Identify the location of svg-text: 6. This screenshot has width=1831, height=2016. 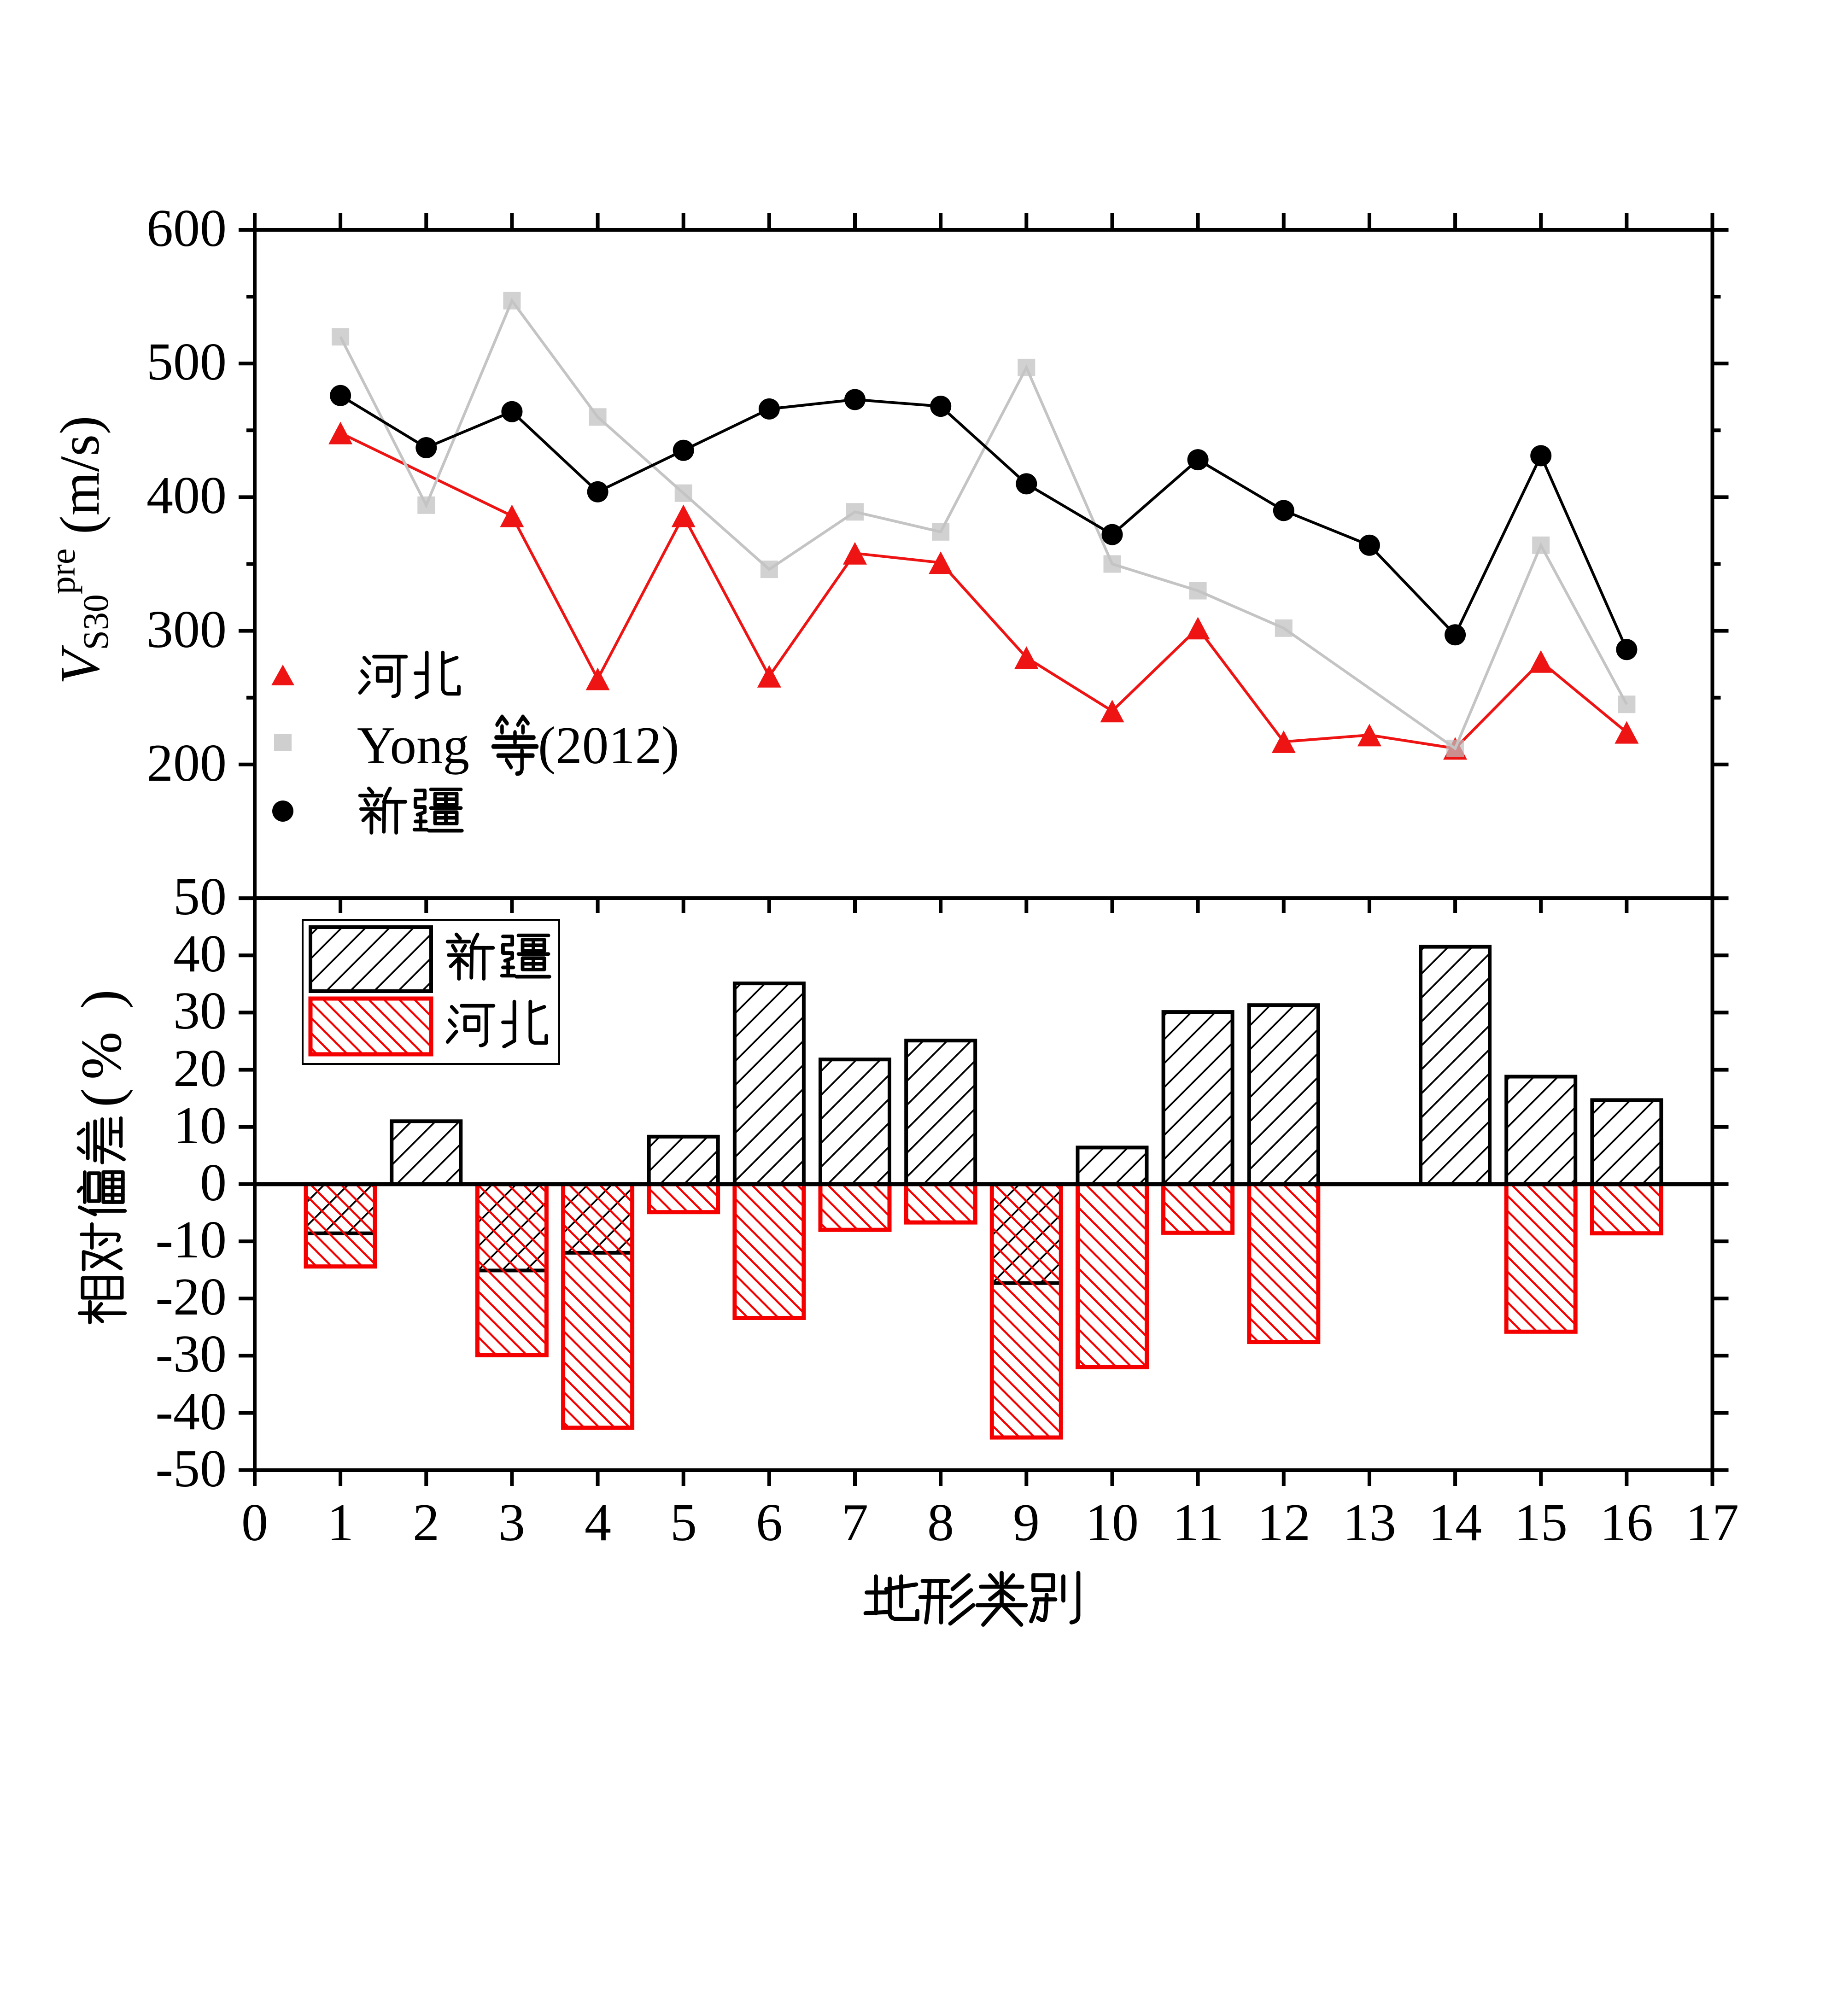
(769, 1523).